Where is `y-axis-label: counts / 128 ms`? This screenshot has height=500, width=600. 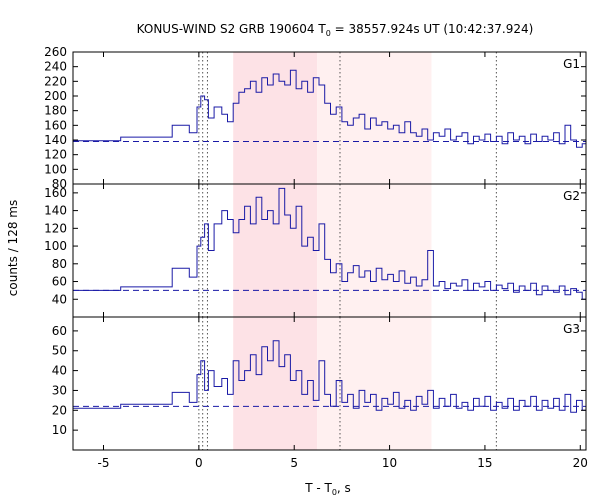 y-axis-label: counts / 128 ms is located at coordinates (13, 248).